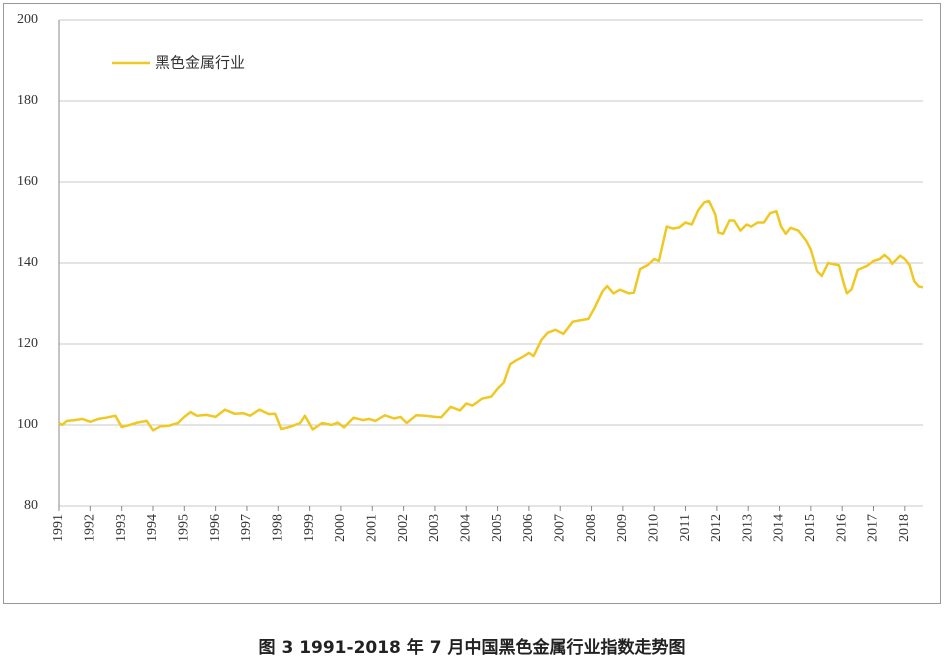  What do you see at coordinates (27, 424) in the screenshot?
I see `y-tick-label: 100` at bounding box center [27, 424].